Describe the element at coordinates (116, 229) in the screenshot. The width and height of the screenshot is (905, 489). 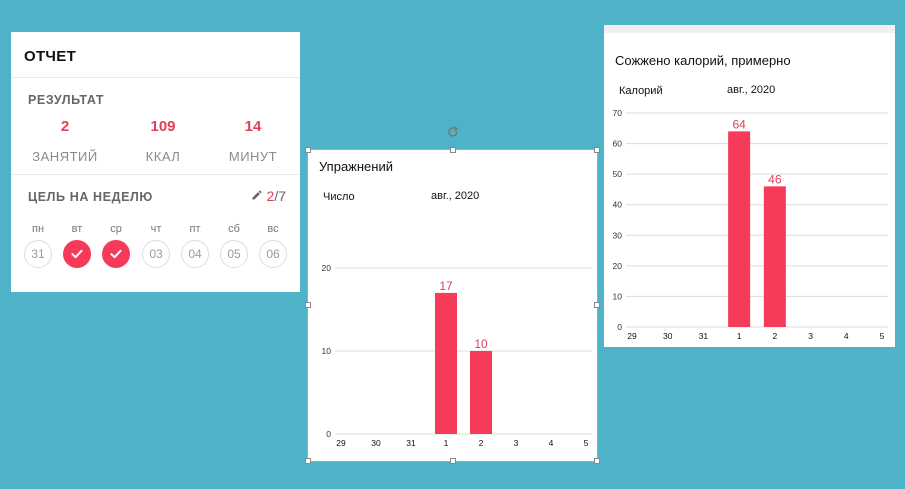
I see `day-name: ср` at that location.